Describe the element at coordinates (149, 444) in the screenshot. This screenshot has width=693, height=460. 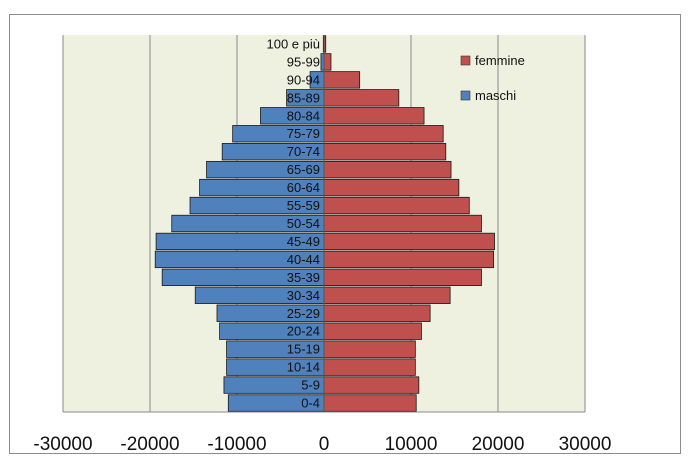
I see `x-tick-label-1: -20000` at that location.